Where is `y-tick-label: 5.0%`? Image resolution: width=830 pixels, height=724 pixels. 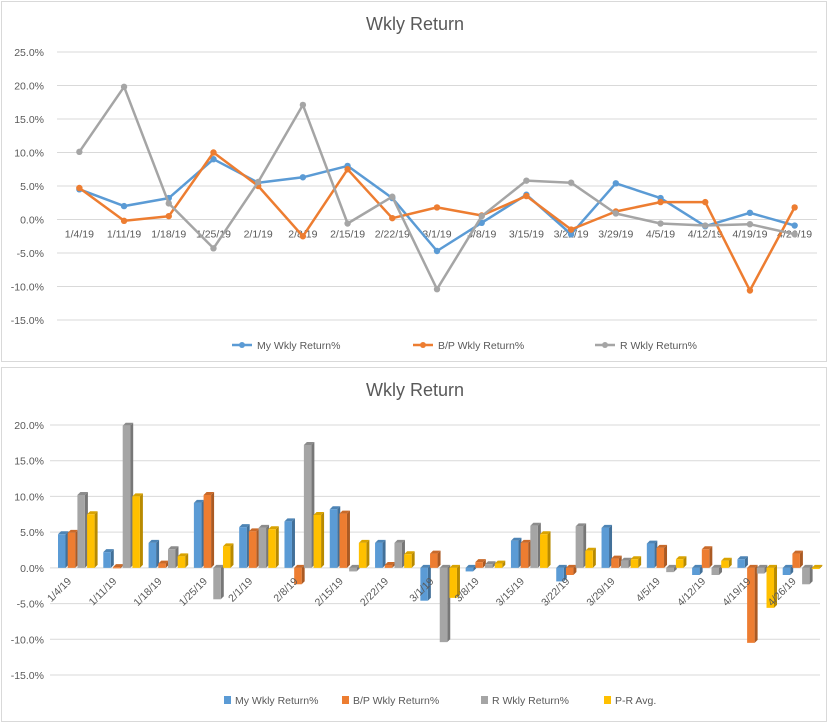
y-tick-label: 5.0% is located at coordinates (32, 533).